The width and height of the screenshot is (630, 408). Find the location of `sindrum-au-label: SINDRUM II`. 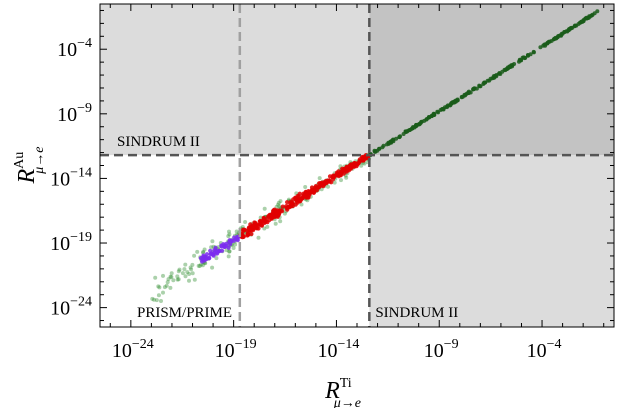

sindrum-au-label: SINDRUM II is located at coordinates (158, 142).